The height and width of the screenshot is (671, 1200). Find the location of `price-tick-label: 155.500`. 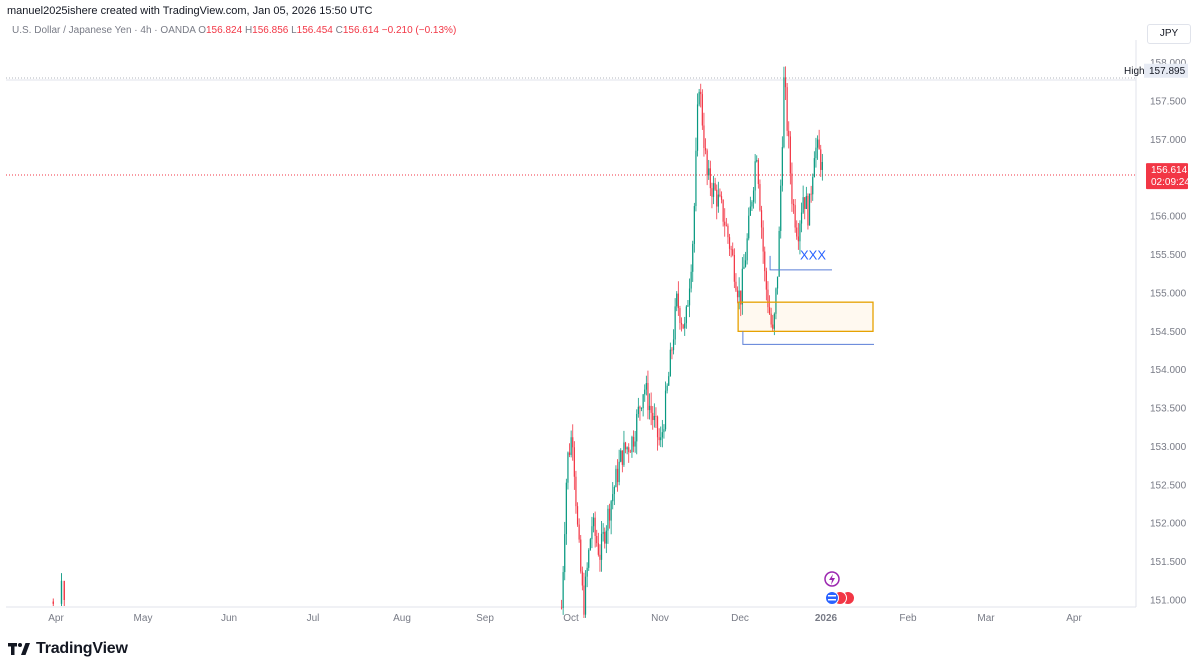

price-tick-label: 155.500 is located at coordinates (1168, 255).